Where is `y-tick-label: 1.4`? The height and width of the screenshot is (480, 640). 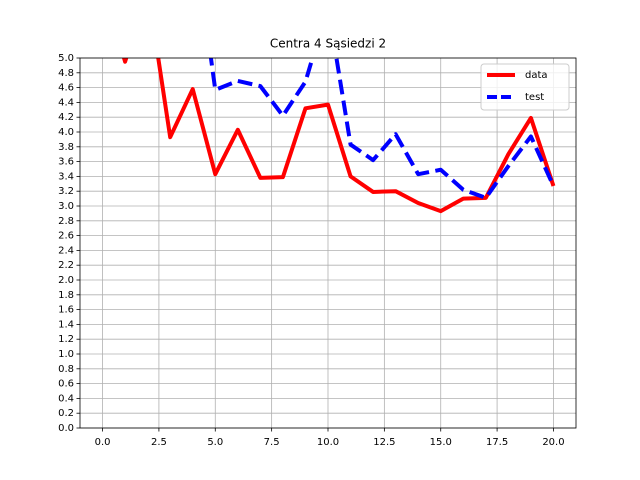
y-tick-label: 1.4 is located at coordinates (66, 324).